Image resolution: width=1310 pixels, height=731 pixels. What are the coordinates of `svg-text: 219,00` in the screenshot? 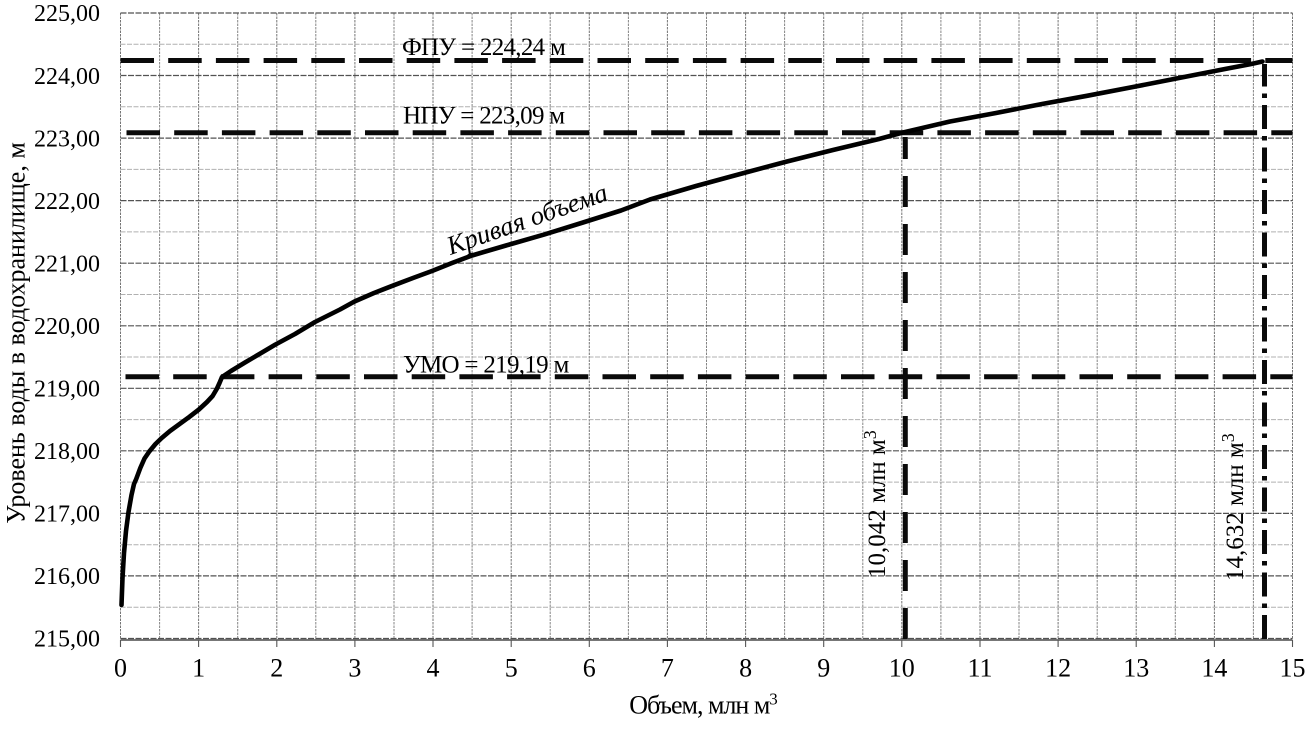 It's located at (67, 390).